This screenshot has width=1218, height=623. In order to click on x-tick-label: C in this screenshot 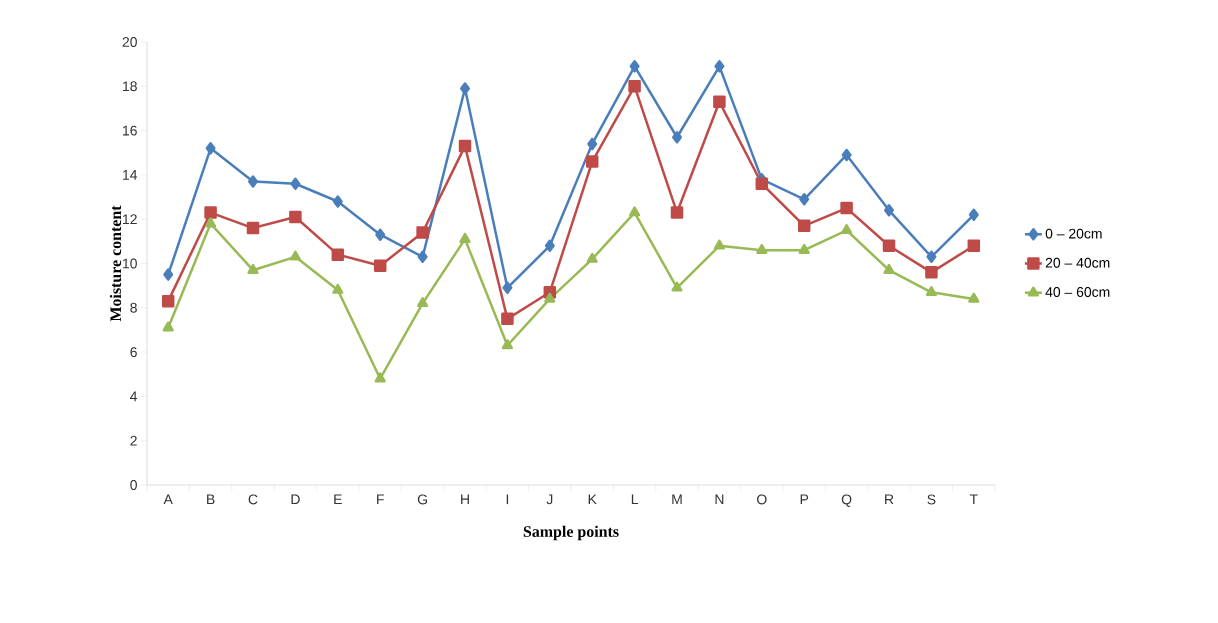, I will do `click(253, 499)`.